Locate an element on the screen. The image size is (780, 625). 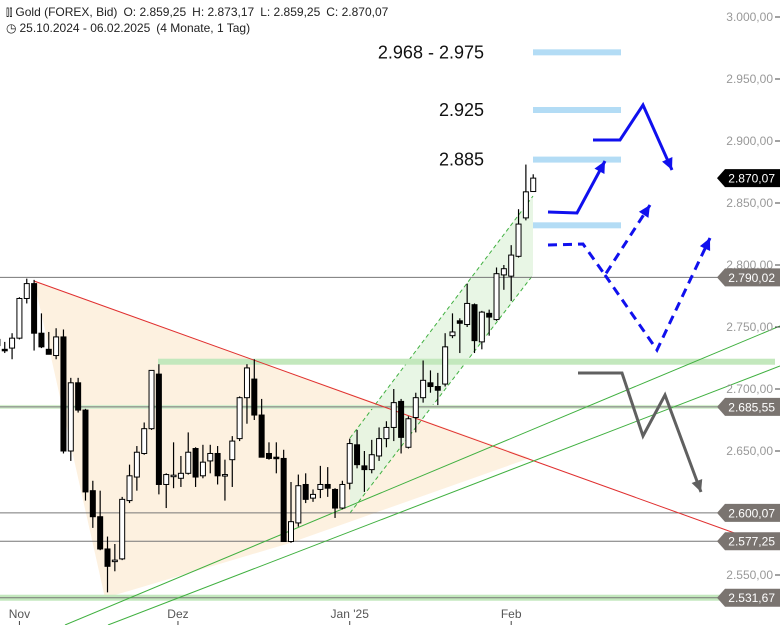
dashed-arrow-1-head is located at coordinates (644, 211).